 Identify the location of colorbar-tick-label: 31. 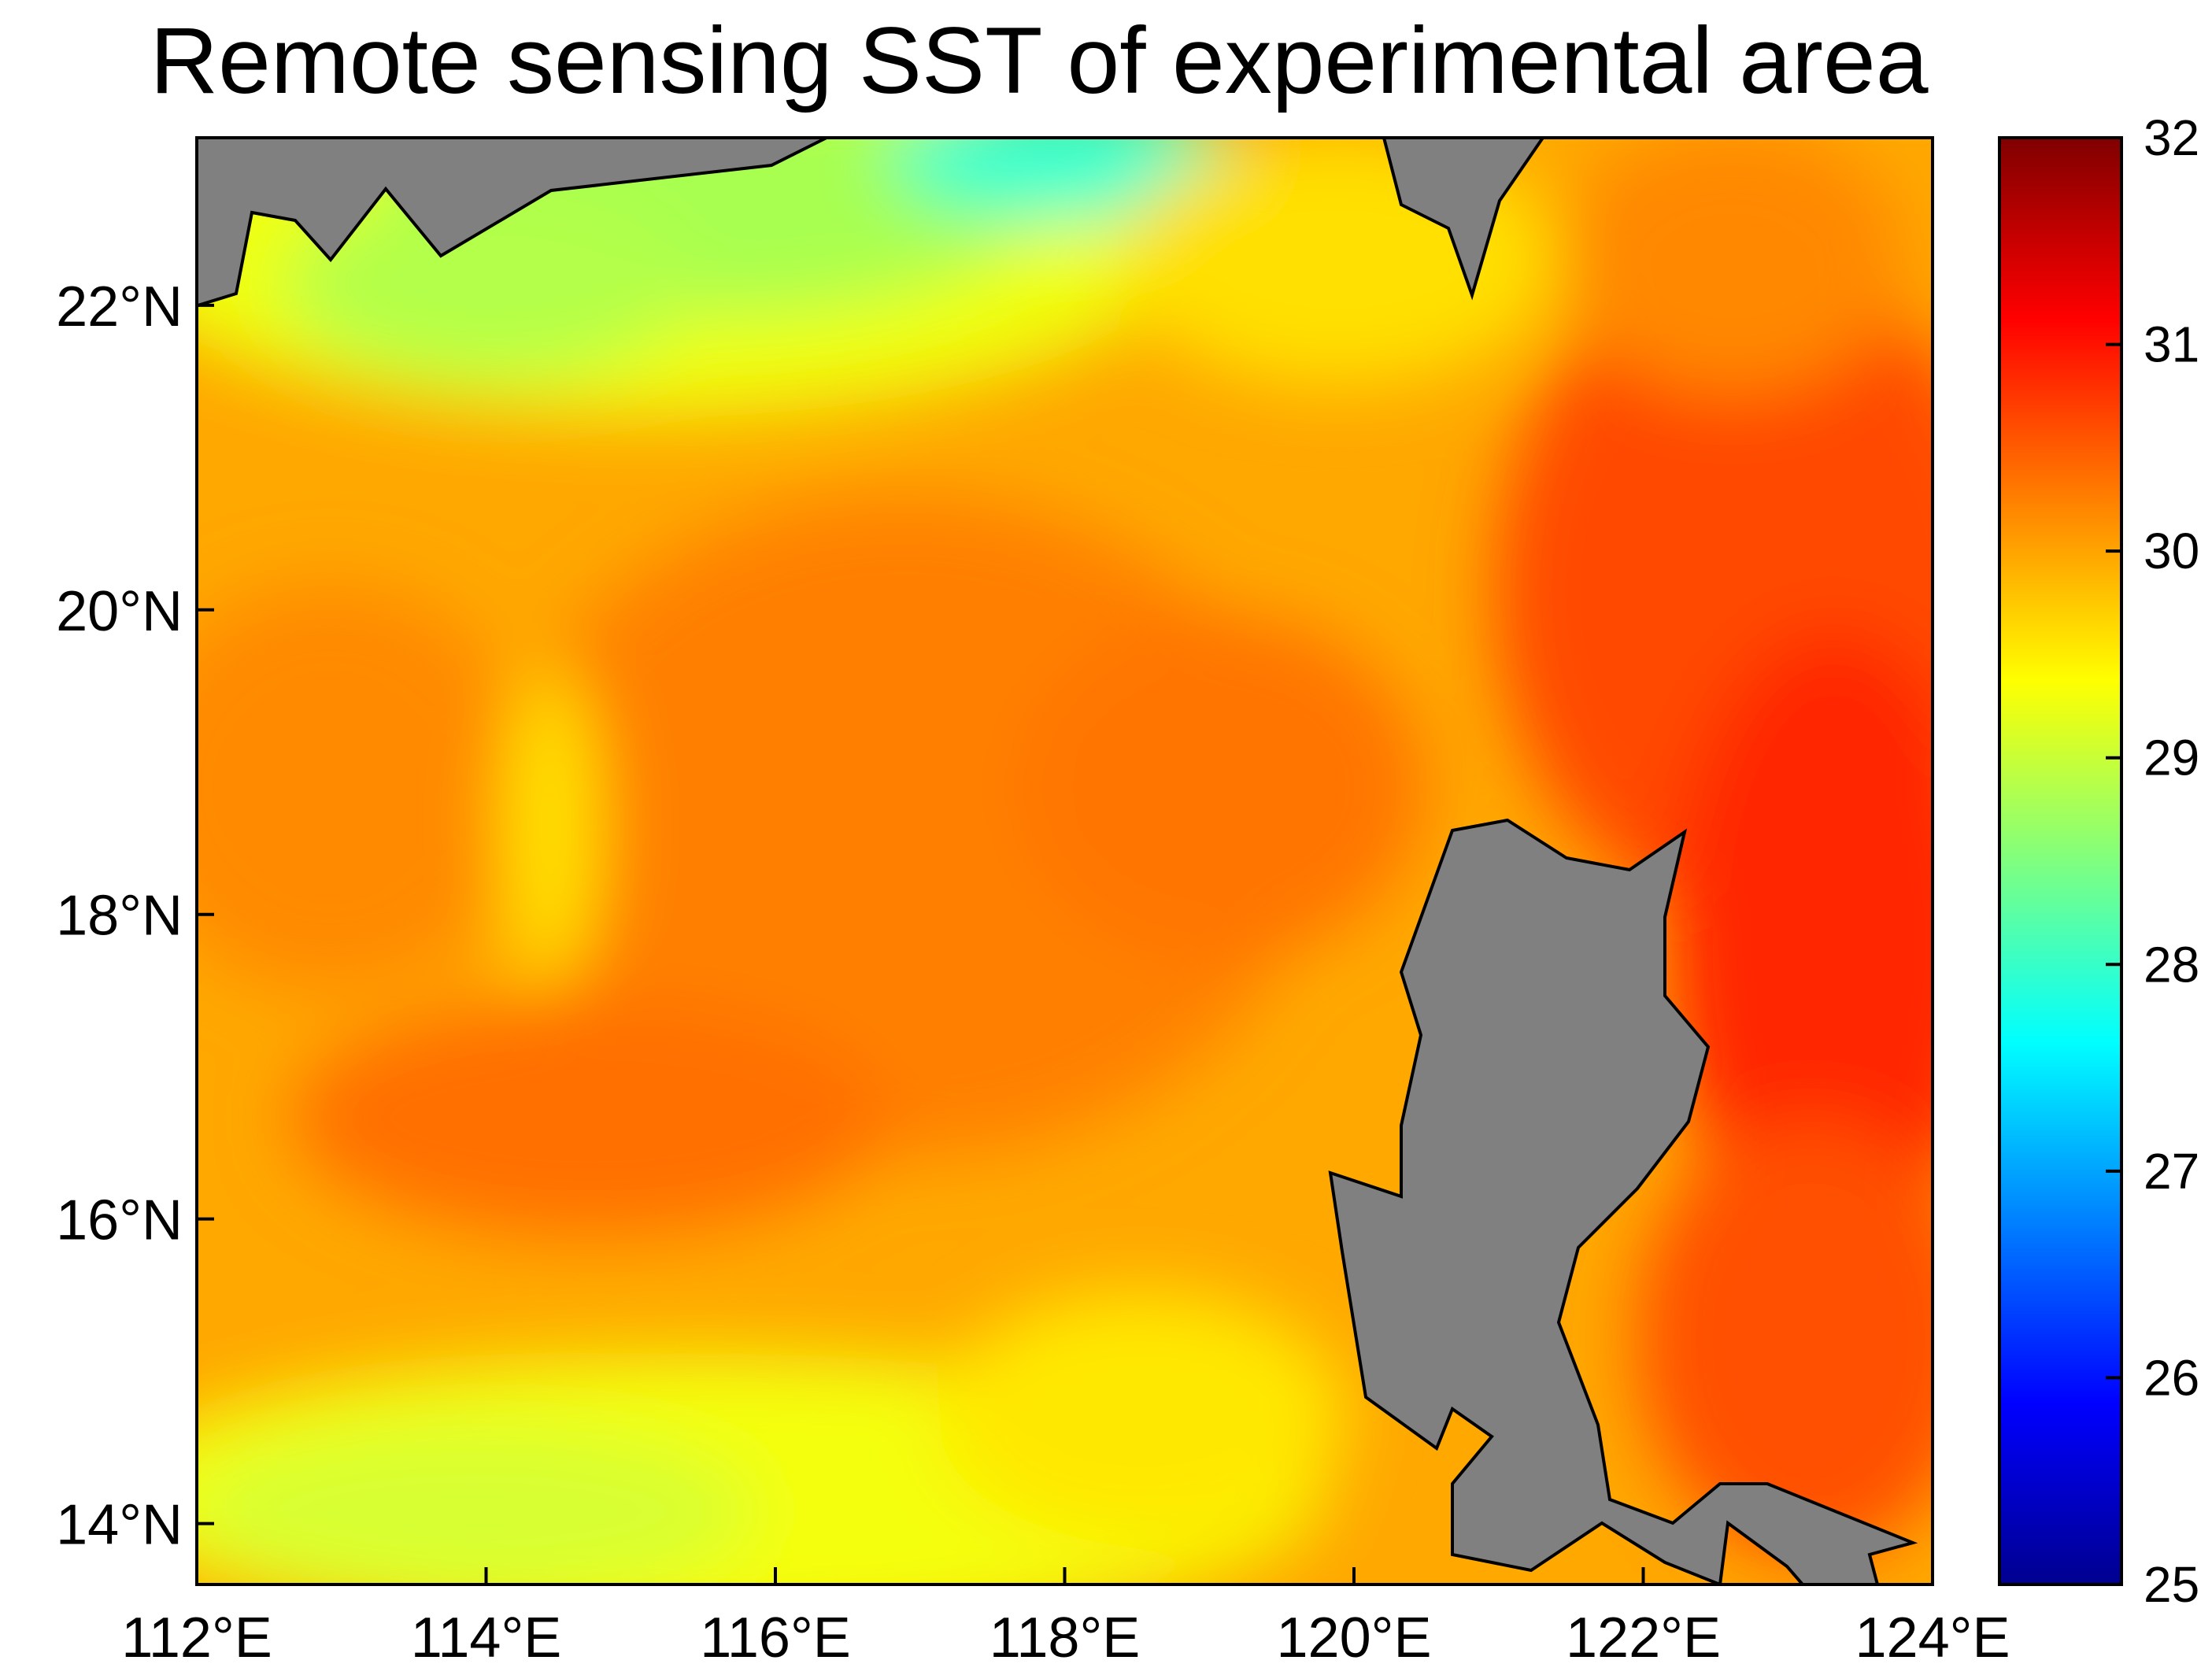
(2171, 344).